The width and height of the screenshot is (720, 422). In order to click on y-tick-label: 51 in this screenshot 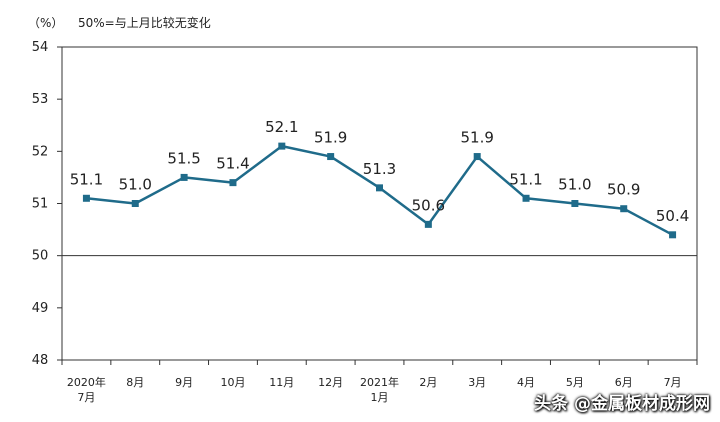, I will do `click(40, 204)`.